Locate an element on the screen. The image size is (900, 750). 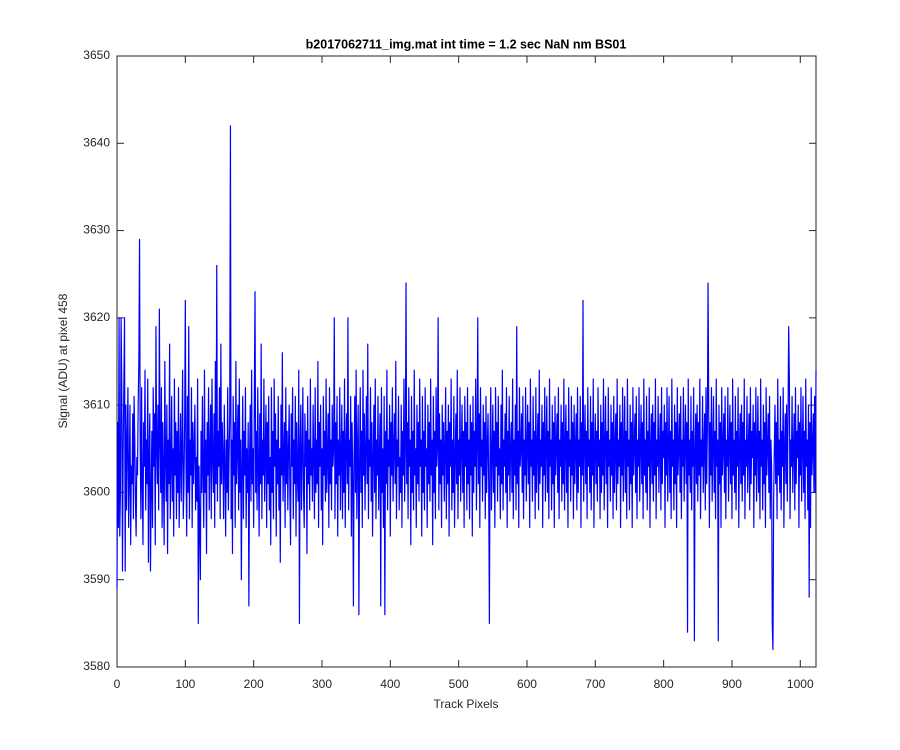
x-tick-label: 0 is located at coordinates (117, 684).